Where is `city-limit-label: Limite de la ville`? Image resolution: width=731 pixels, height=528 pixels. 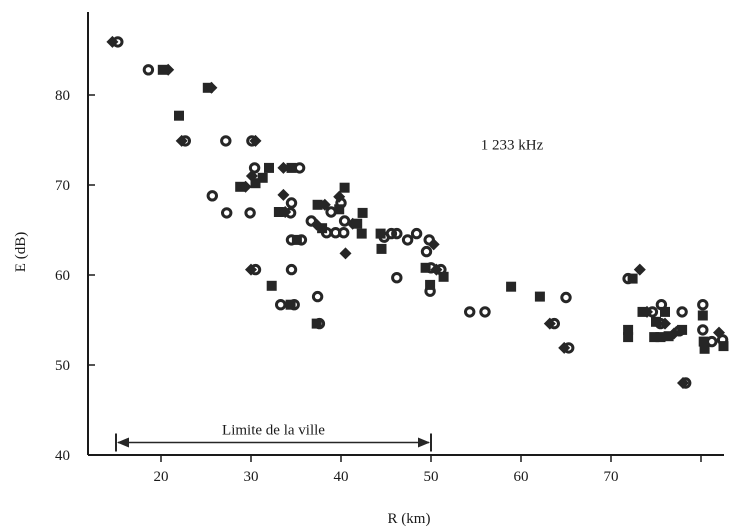 city-limit-label: Limite de la ville is located at coordinates (273, 431).